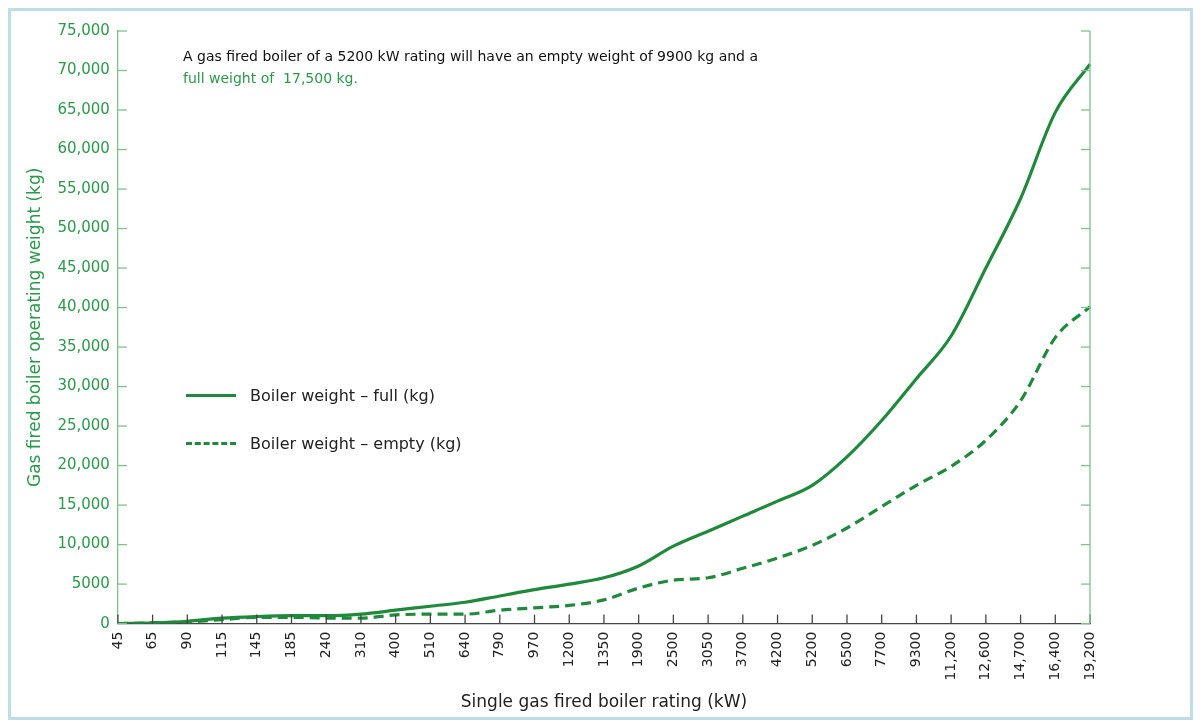 The width and height of the screenshot is (1201, 728). I want to click on x-tick-label: 6500, so click(845, 649).